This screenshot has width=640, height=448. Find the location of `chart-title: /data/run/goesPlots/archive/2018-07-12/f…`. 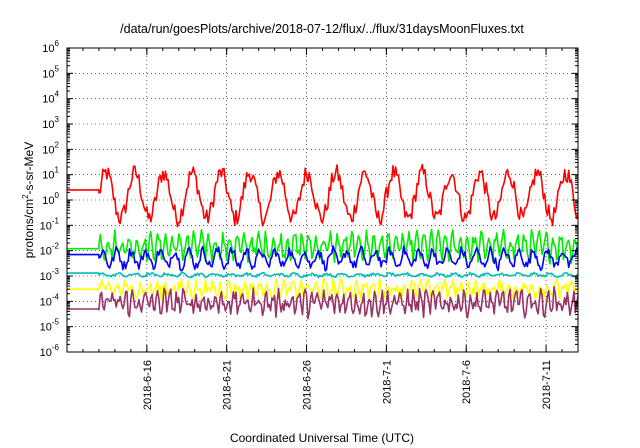

chart-title: /data/run/goesPlots/archive/2018-07-12/f… is located at coordinates (322, 29).